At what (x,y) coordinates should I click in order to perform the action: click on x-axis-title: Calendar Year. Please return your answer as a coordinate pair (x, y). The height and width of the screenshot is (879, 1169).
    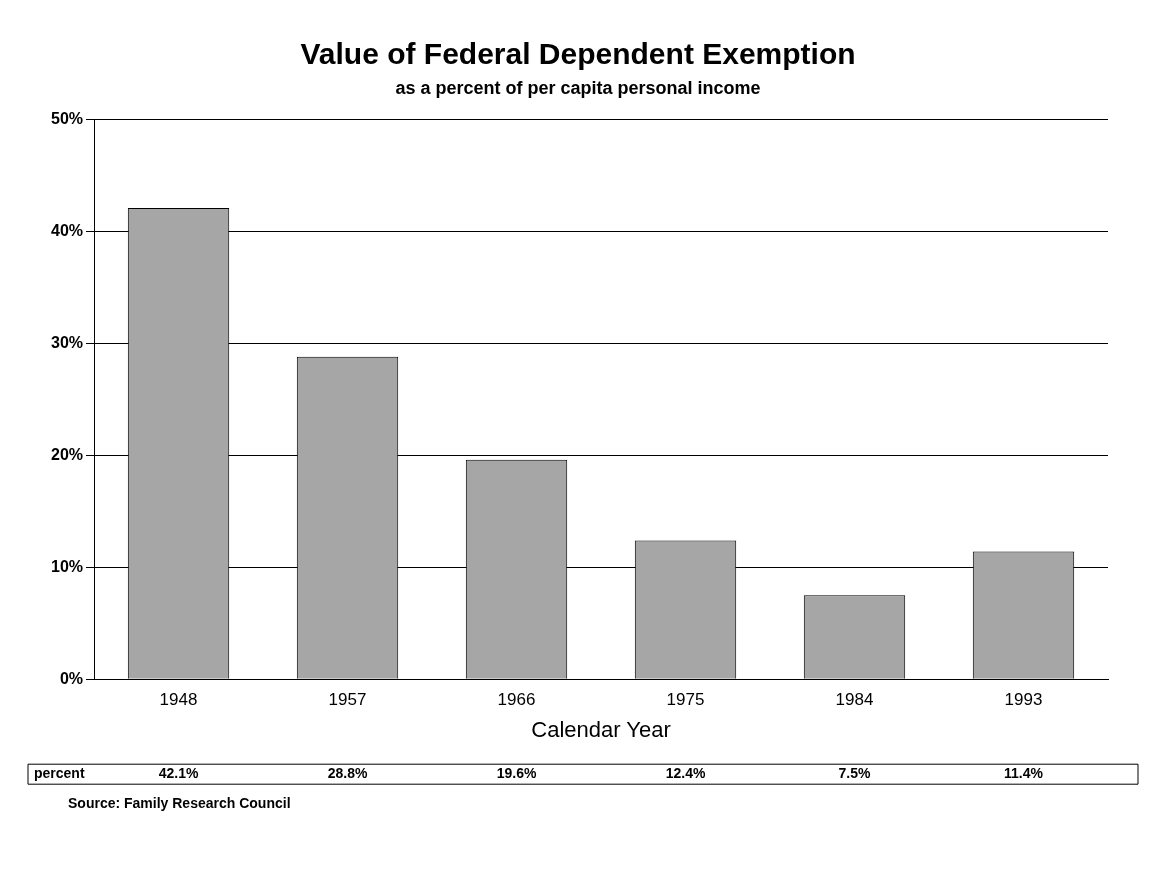
    Looking at the image, I should click on (601, 729).